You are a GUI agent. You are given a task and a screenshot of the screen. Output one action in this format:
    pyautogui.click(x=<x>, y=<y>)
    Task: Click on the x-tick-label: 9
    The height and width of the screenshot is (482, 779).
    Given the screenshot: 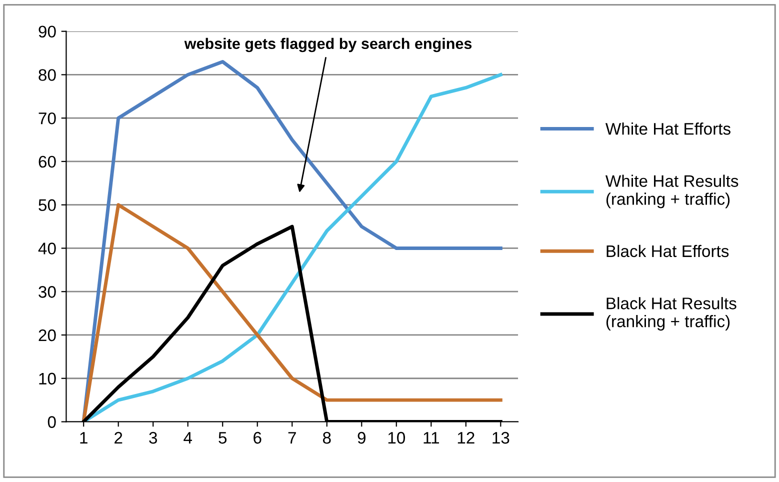 What is the action you would take?
    pyautogui.click(x=362, y=438)
    